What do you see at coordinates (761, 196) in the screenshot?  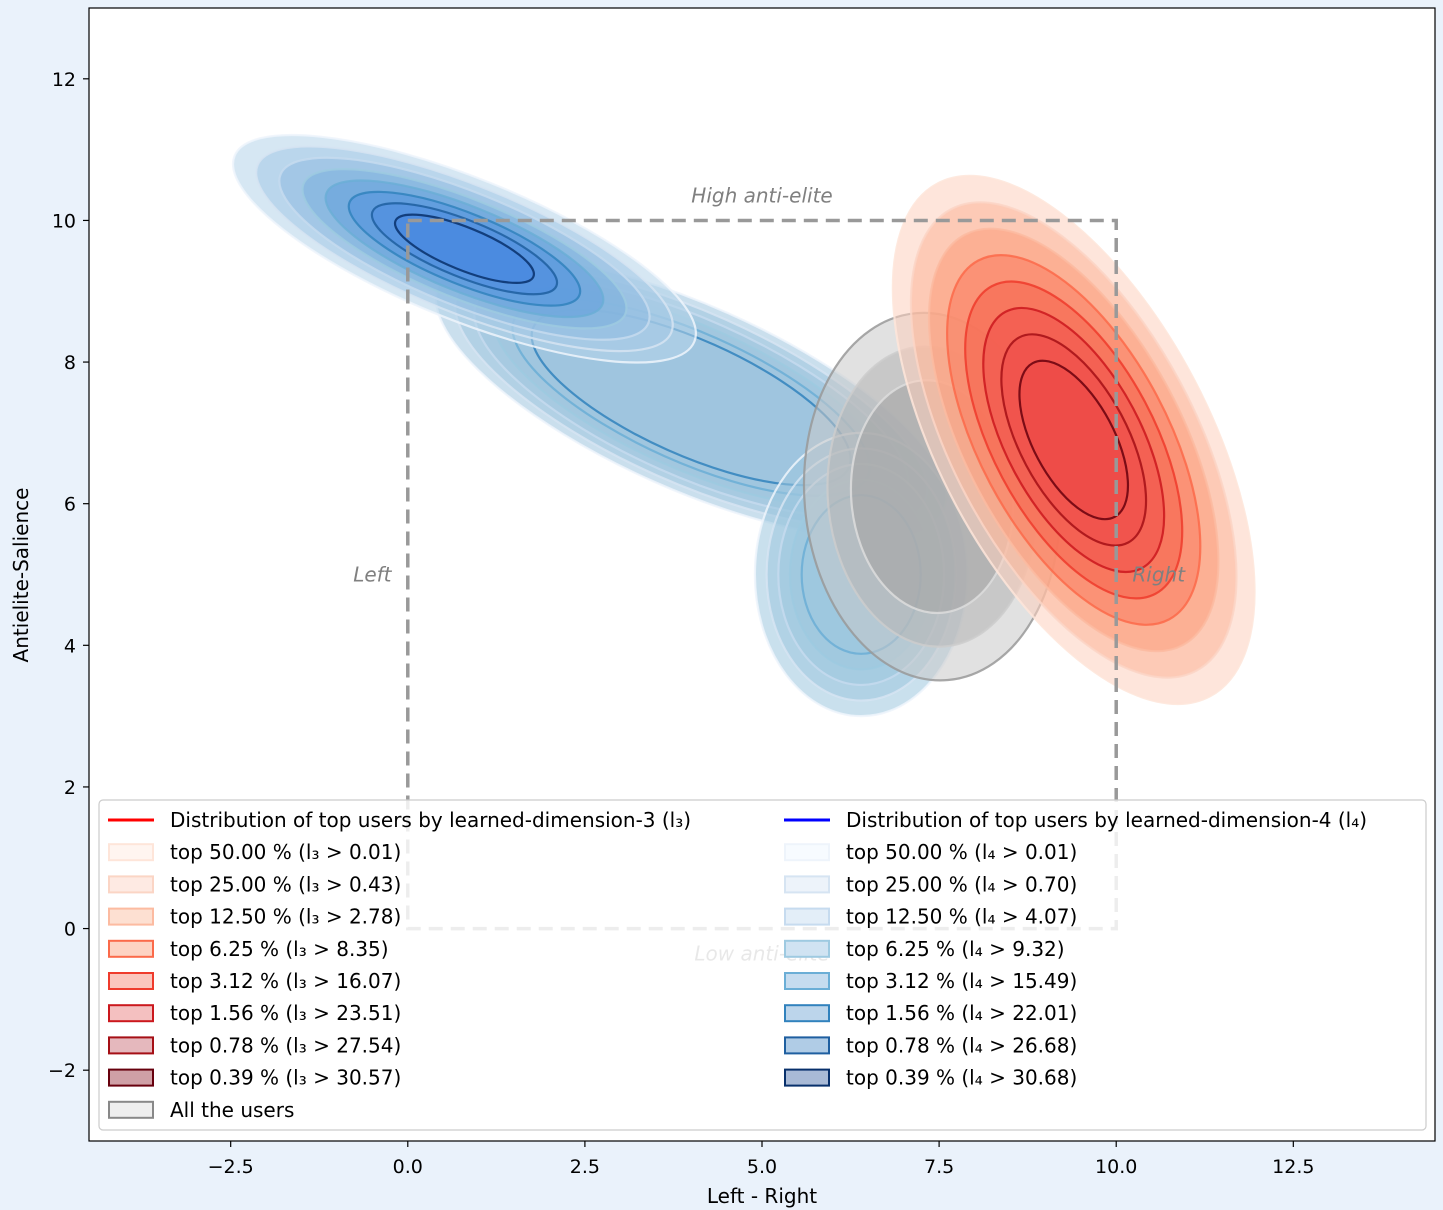 I see `annotation-0: High anti-elite` at bounding box center [761, 196].